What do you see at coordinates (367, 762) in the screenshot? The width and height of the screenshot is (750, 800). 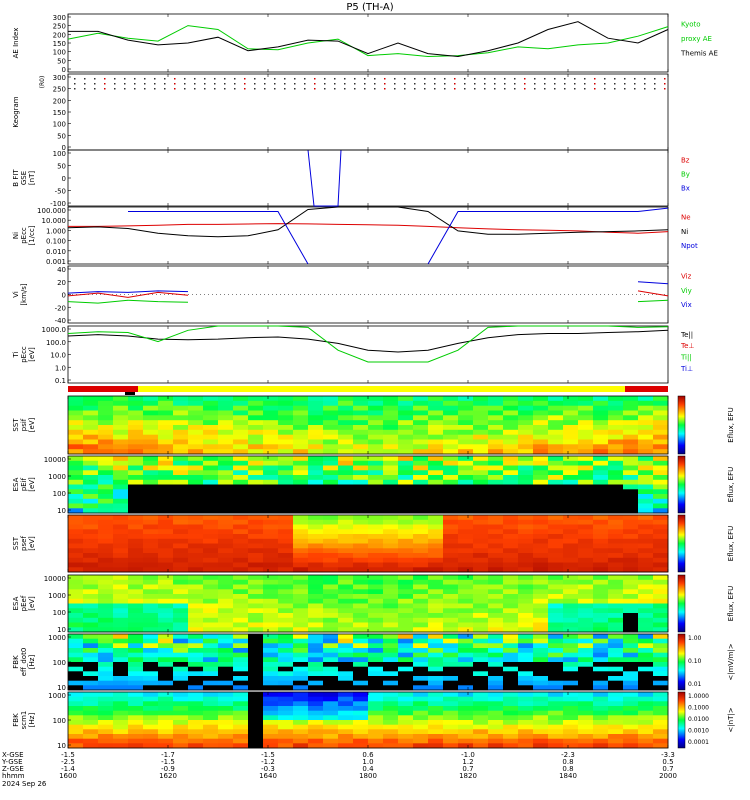 I see `footer-value: 1.0` at bounding box center [367, 762].